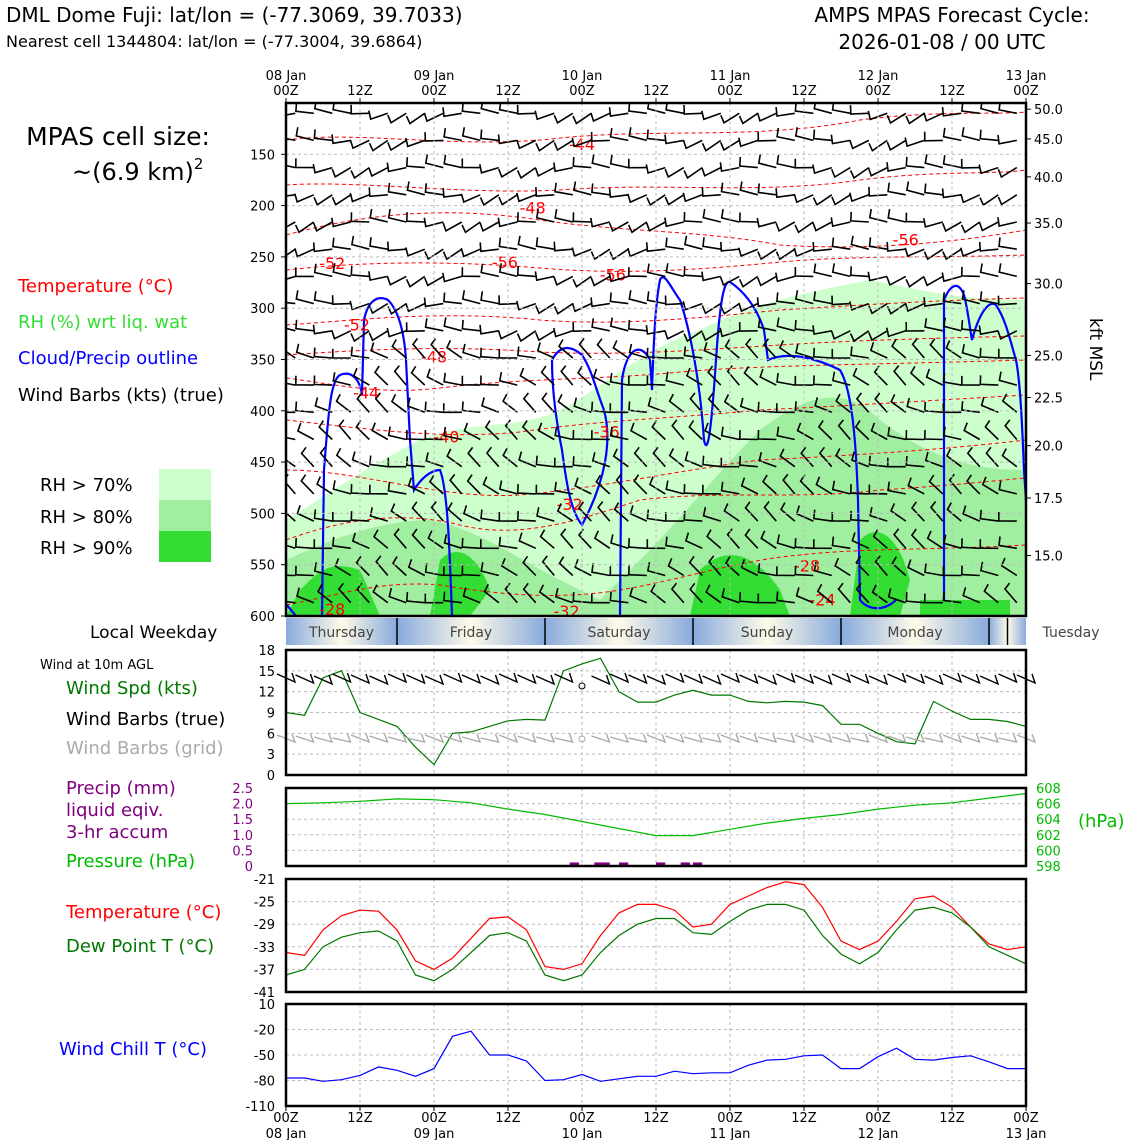 Image resolution: width=1140 pixels, height=1140 pixels. Describe the element at coordinates (271, 776) in the screenshot. I see `y-tick-label: 0` at that location.